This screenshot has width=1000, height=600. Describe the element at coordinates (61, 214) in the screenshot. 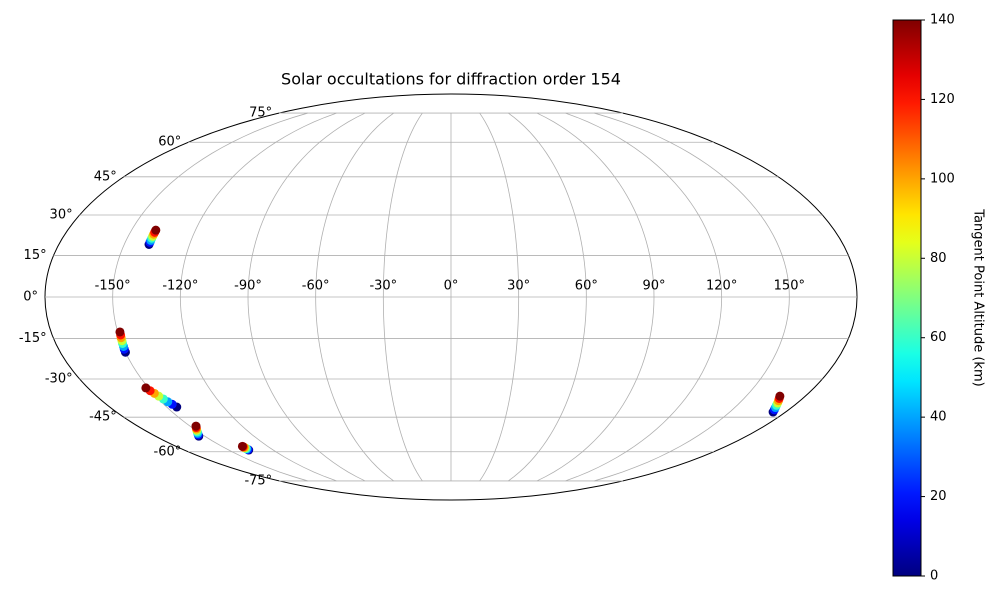

I see `y-tick-label: 30°` at that location.